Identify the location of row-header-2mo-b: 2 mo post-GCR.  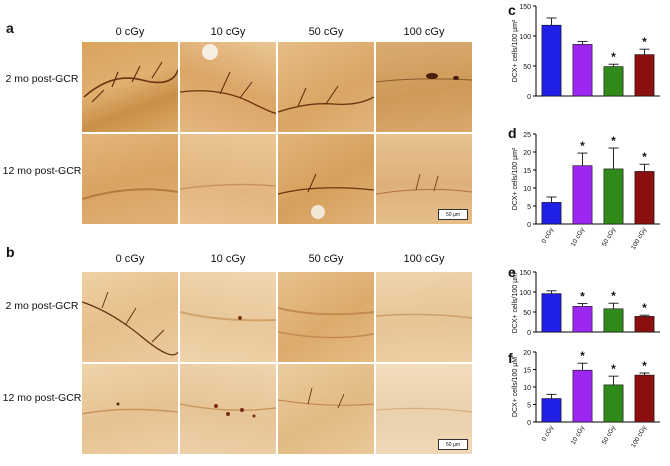
(42, 306).